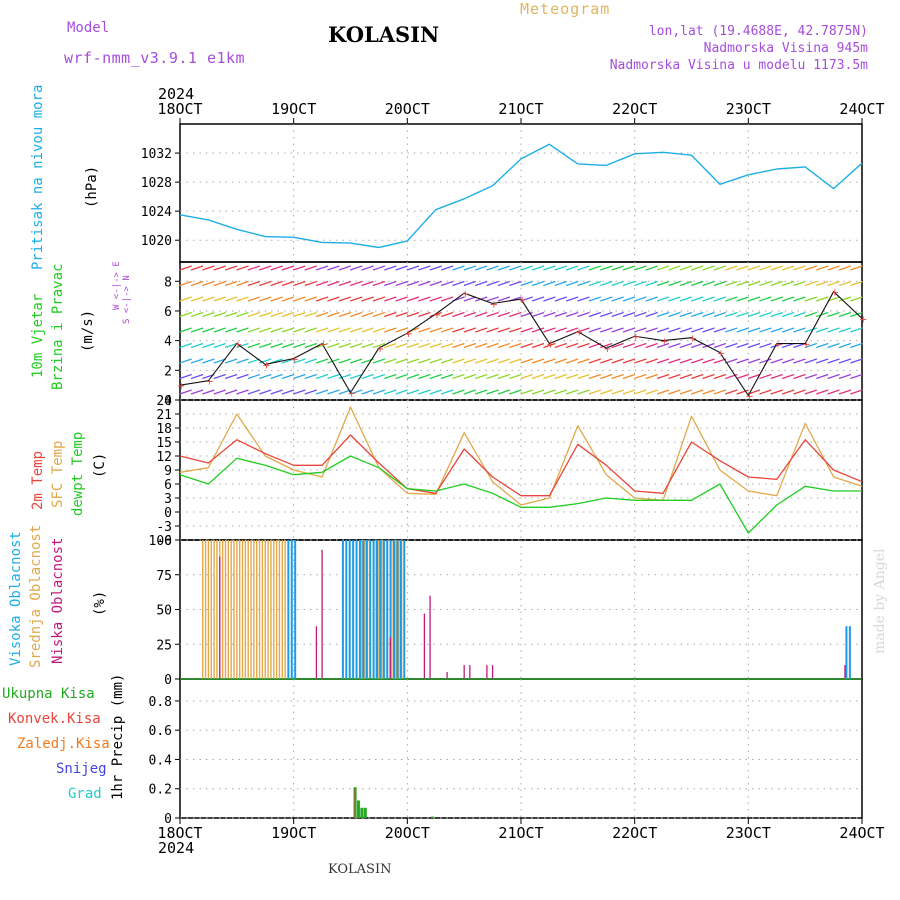 This screenshot has height=900, width=900. Describe the element at coordinates (127, 299) in the screenshot. I see `wind-compass-sn: S <-|-> N` at that location.